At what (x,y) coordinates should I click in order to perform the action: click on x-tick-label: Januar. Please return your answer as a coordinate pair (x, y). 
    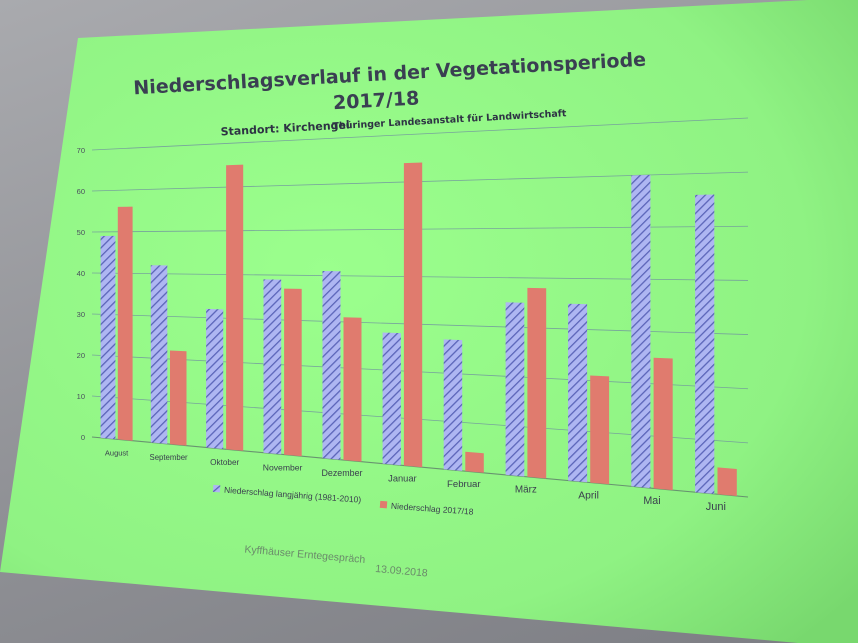
    Looking at the image, I should click on (402, 478).